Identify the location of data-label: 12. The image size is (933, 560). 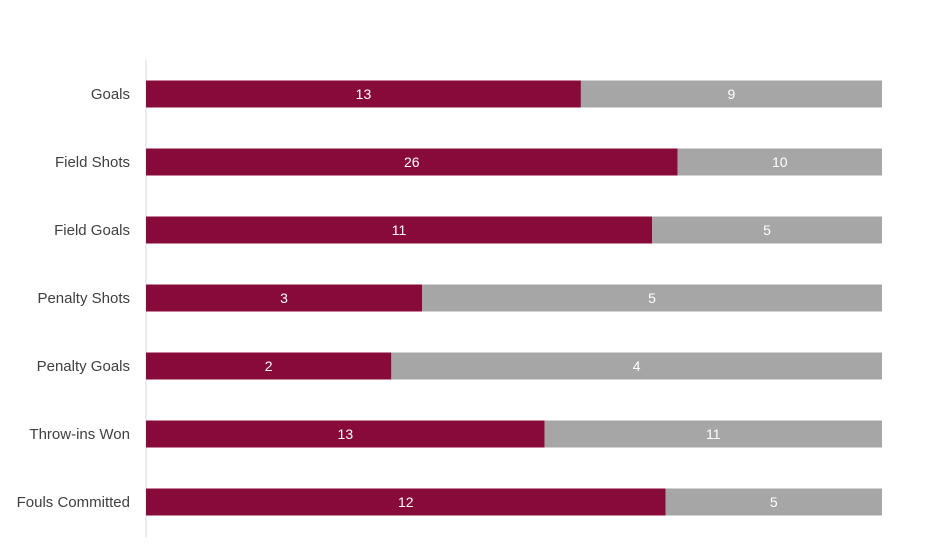
(406, 502).